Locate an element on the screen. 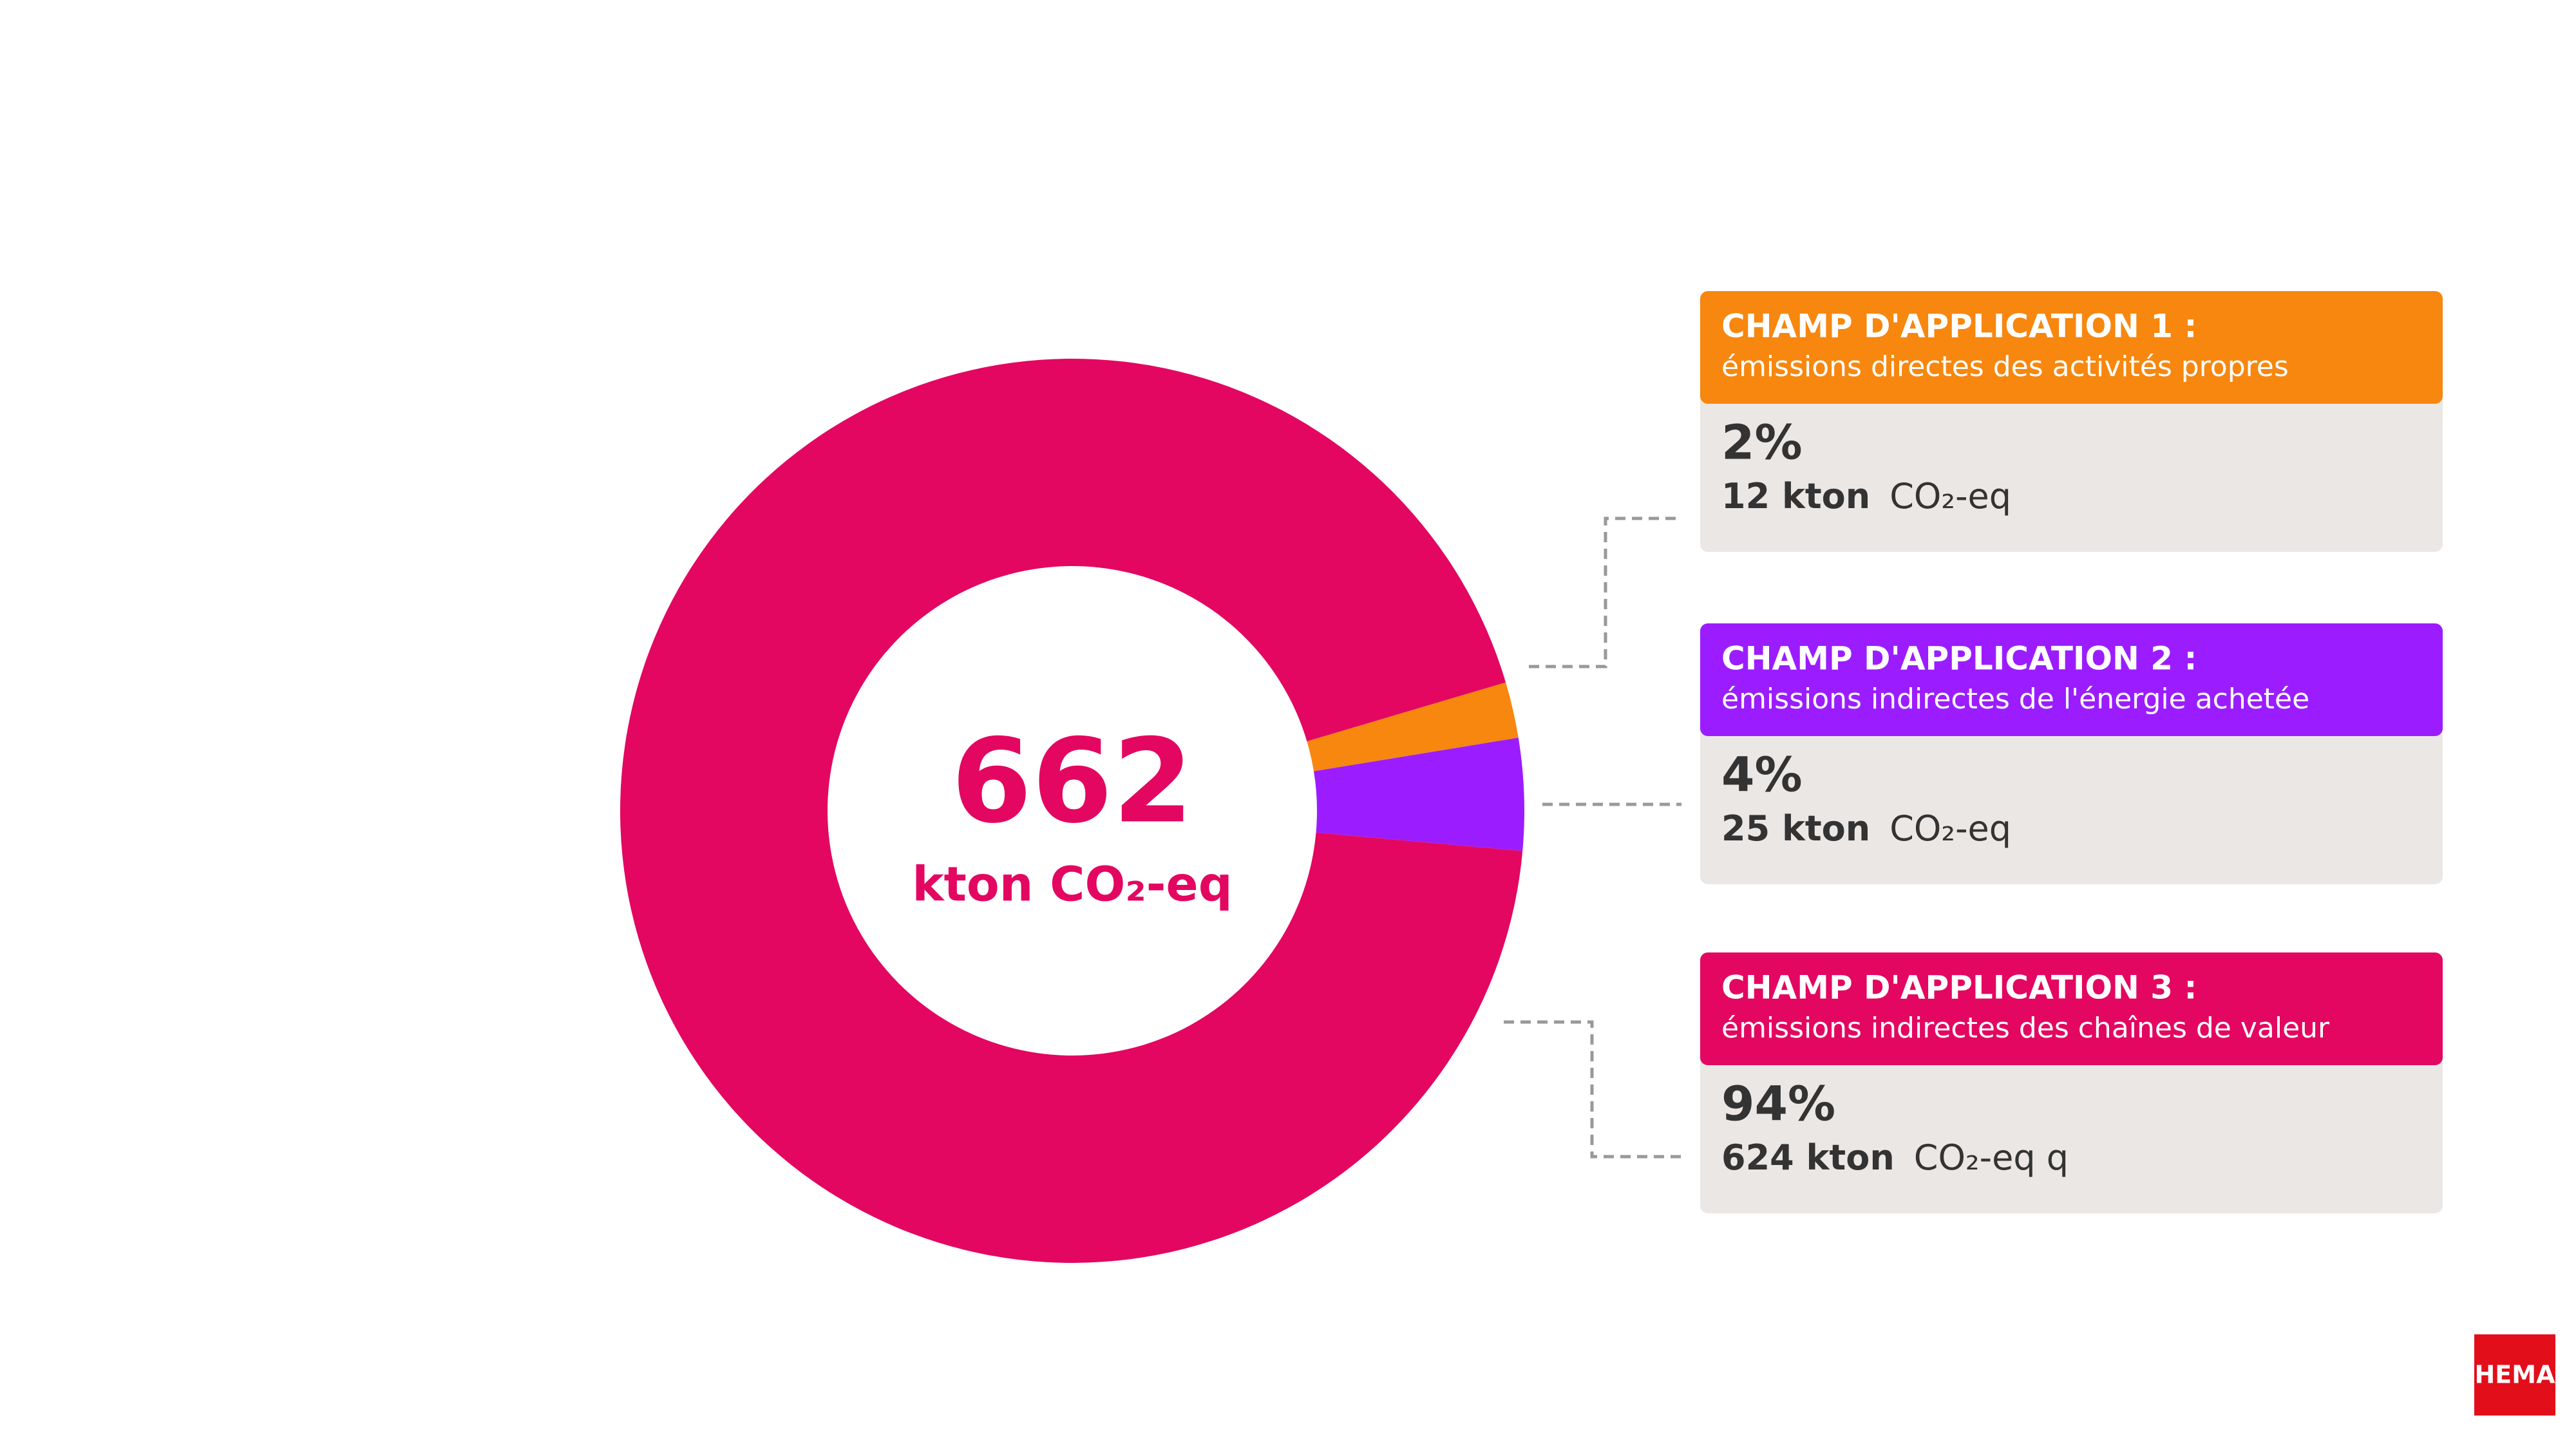  legend-title: CHAMP D'APPLICATION 3 : is located at coordinates (1959, 988).